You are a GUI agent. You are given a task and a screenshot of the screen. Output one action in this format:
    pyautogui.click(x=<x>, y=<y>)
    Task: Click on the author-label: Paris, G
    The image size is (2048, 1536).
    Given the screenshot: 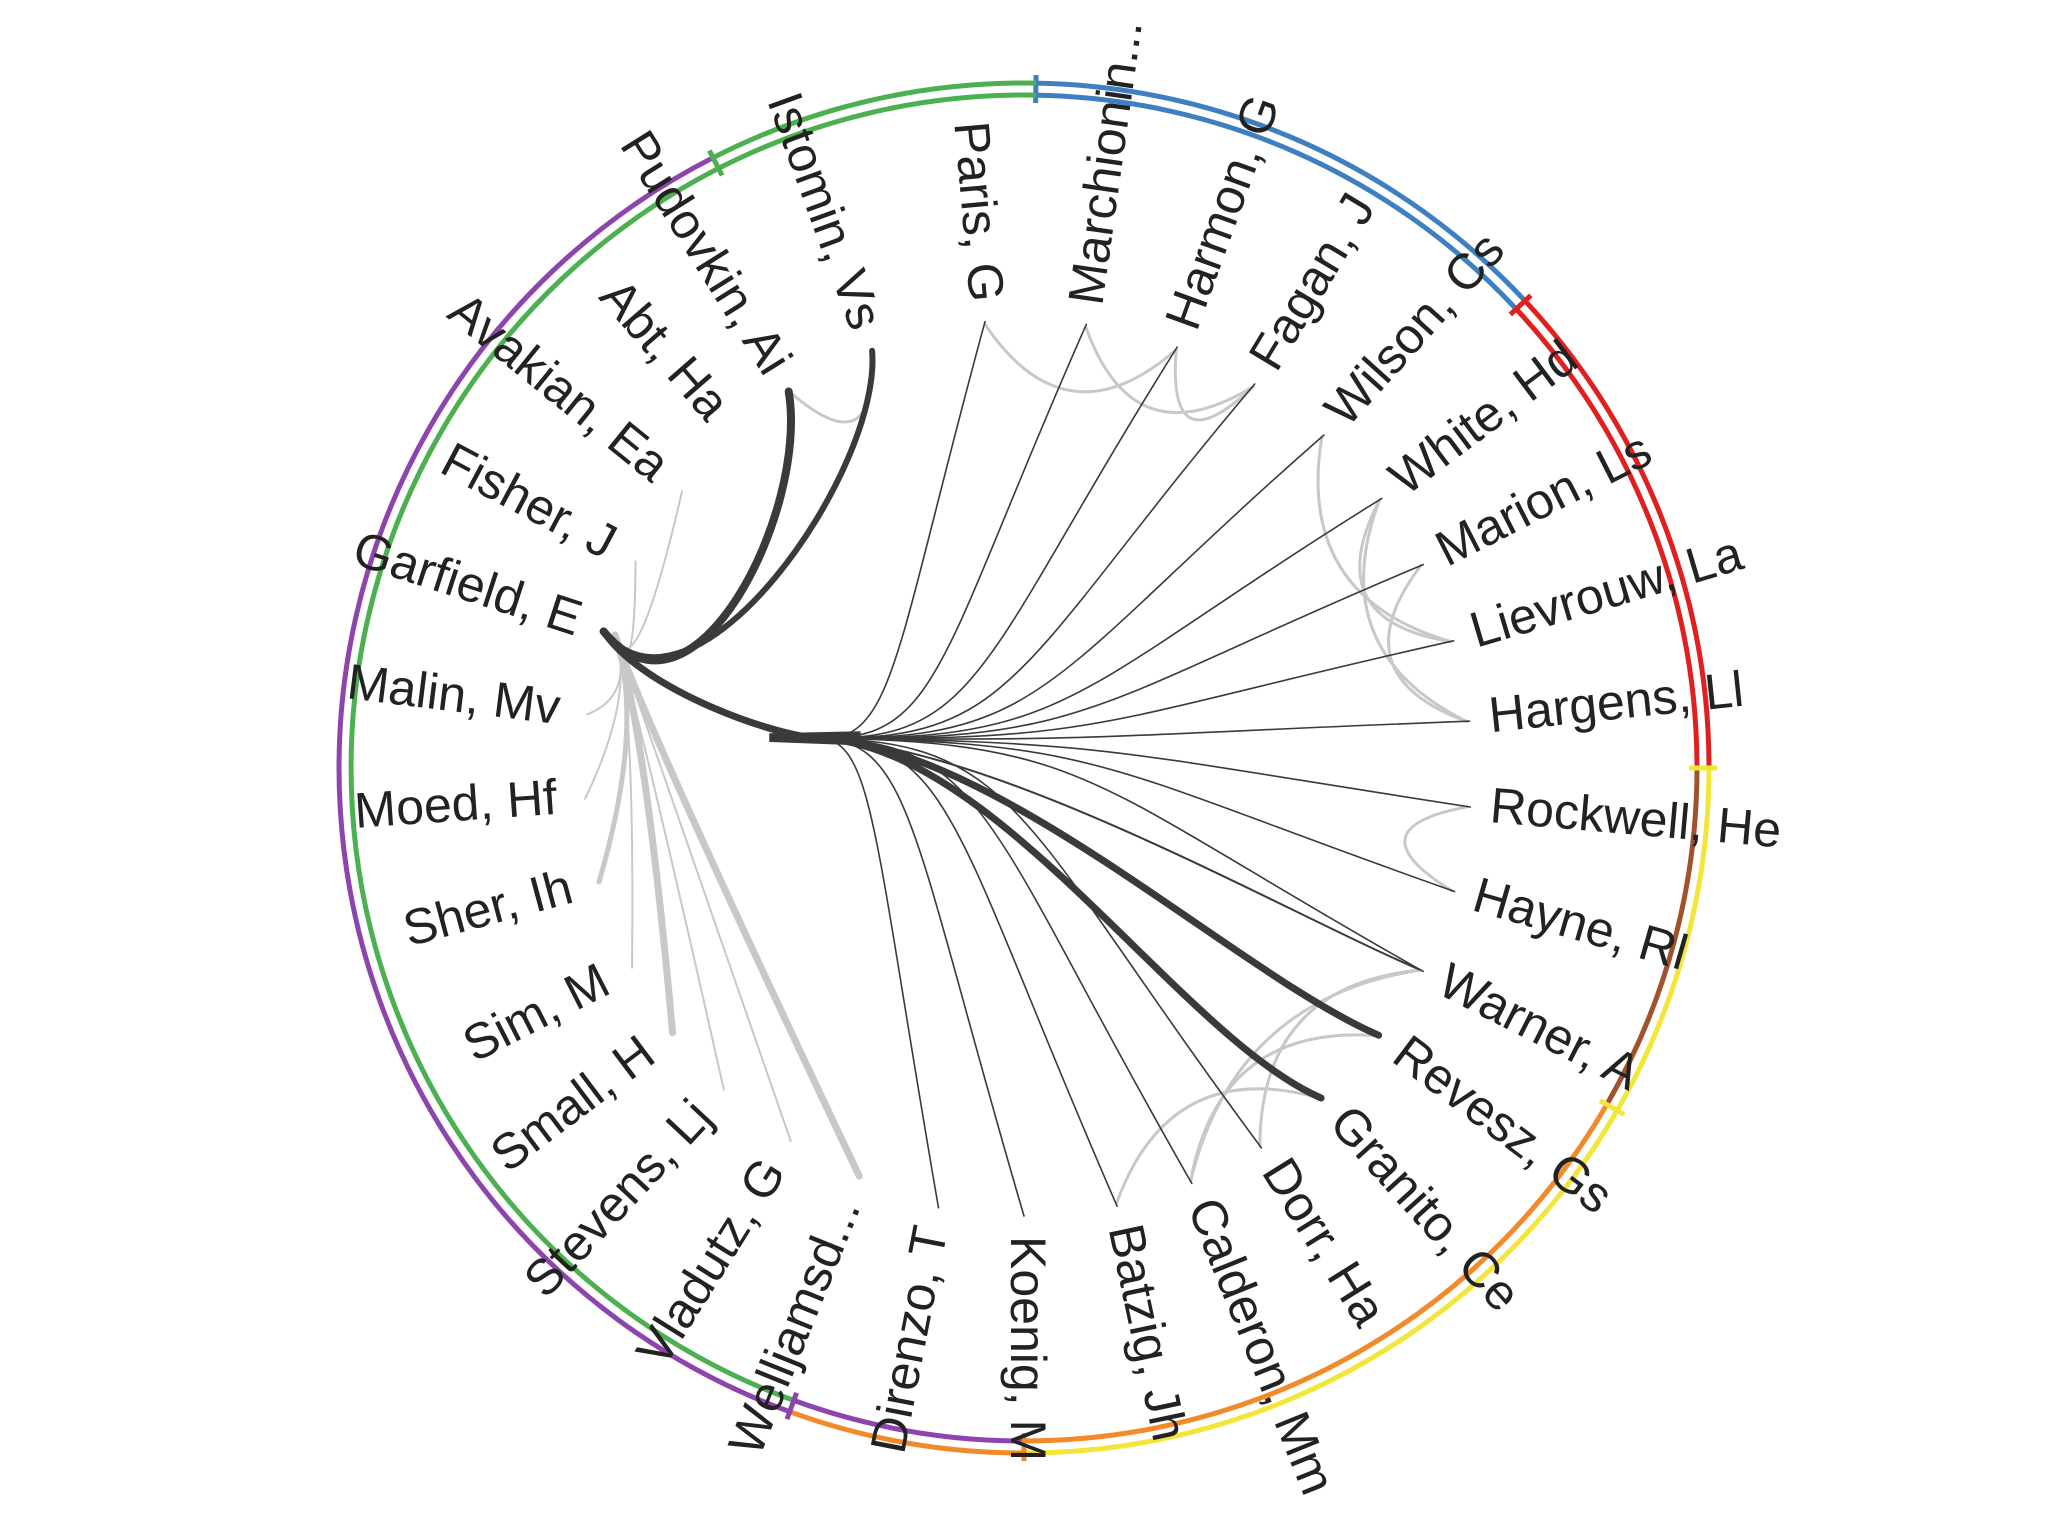 What is the action you would take?
    pyautogui.click(x=979, y=211)
    